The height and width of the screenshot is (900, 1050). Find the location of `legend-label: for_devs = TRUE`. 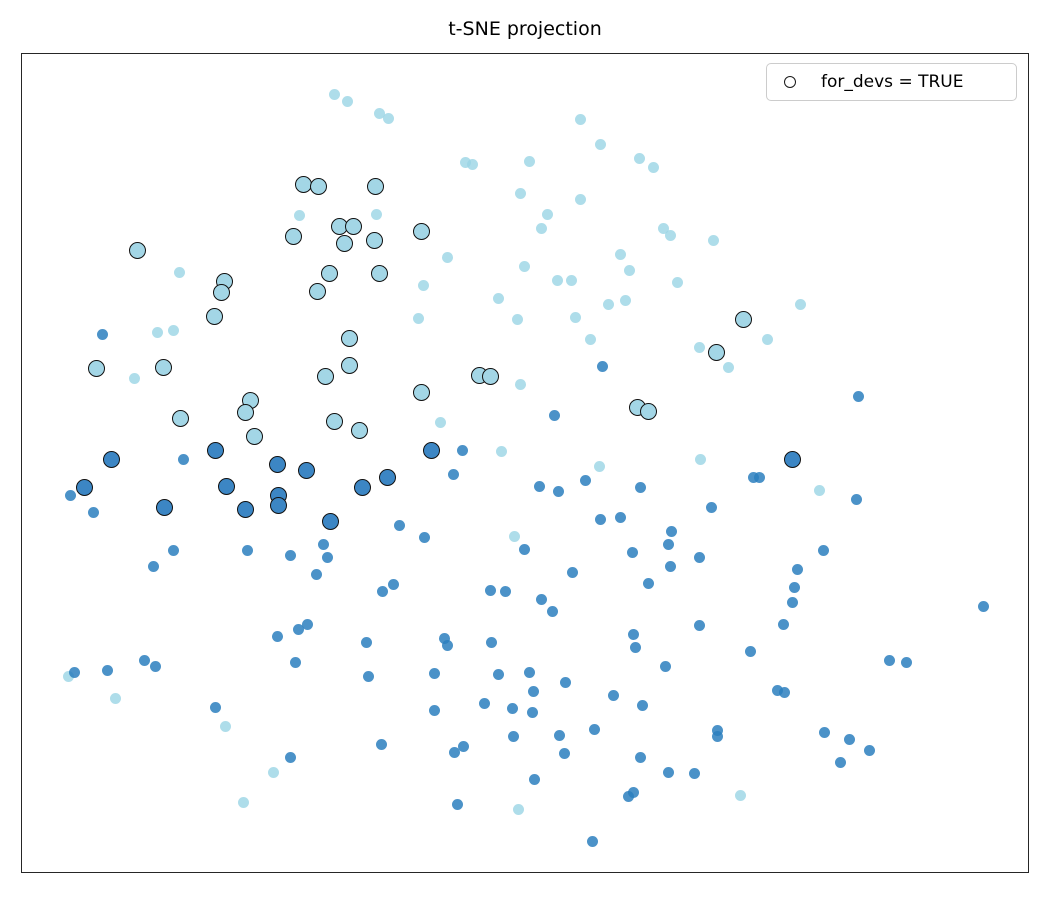

legend-label: for_devs = TRUE is located at coordinates (892, 82).